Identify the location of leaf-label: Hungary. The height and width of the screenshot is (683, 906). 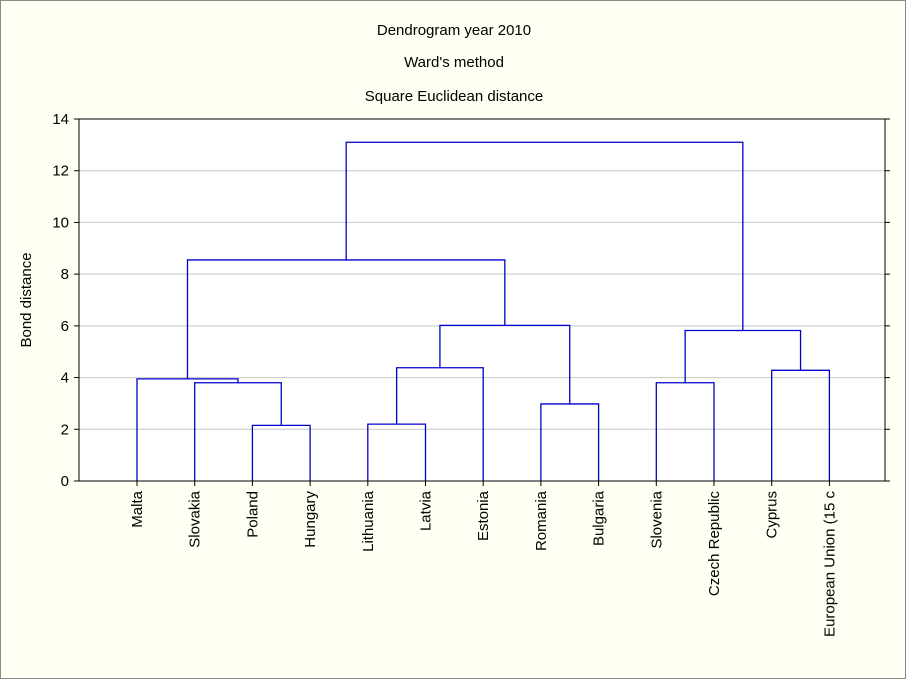
(310, 519).